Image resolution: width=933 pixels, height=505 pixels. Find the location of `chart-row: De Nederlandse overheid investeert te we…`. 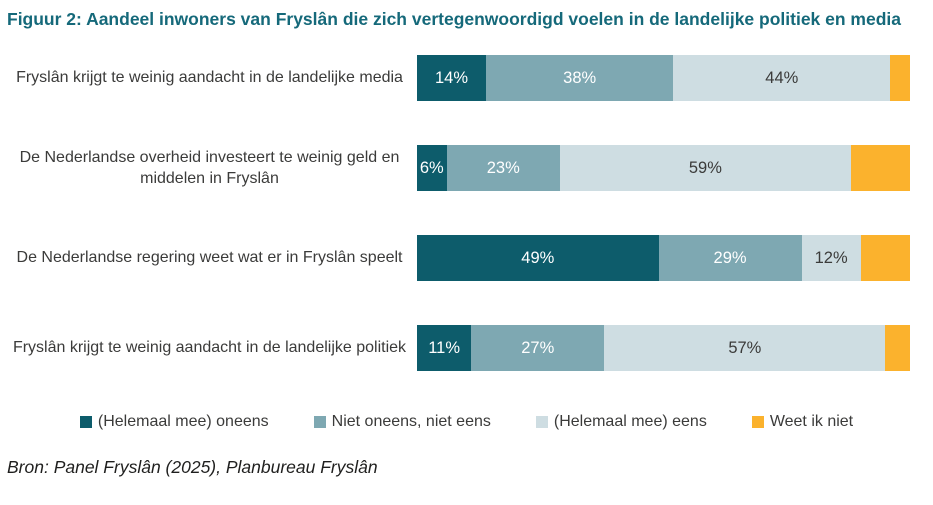

chart-row: De Nederlandse overheid investeert te we… is located at coordinates (466, 168).